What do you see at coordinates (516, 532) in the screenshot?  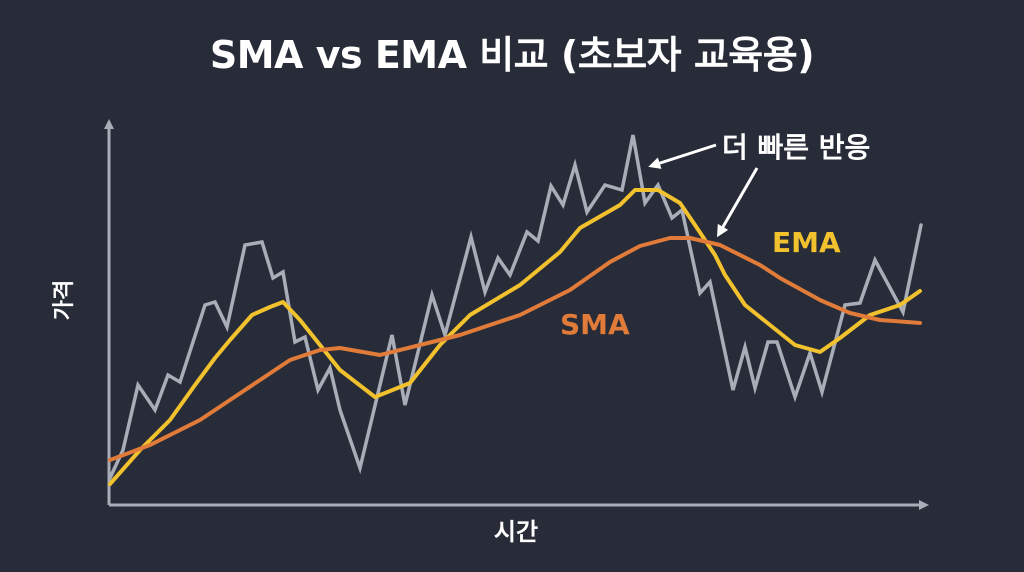 I see `x-axis-label: 시간` at bounding box center [516, 532].